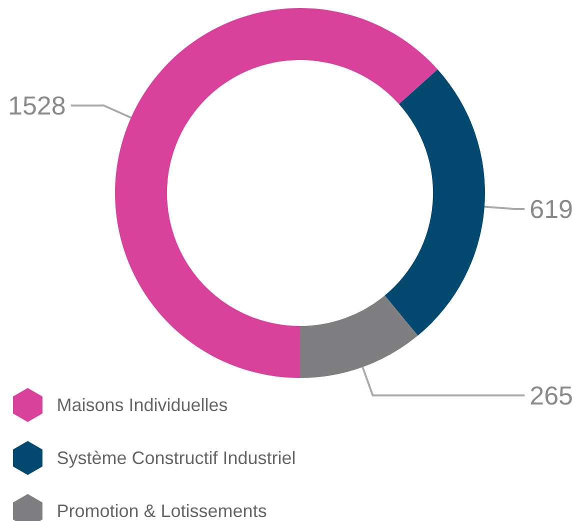 Image resolution: width=581 pixels, height=521 pixels. I want to click on data-label: 265, so click(551, 395).